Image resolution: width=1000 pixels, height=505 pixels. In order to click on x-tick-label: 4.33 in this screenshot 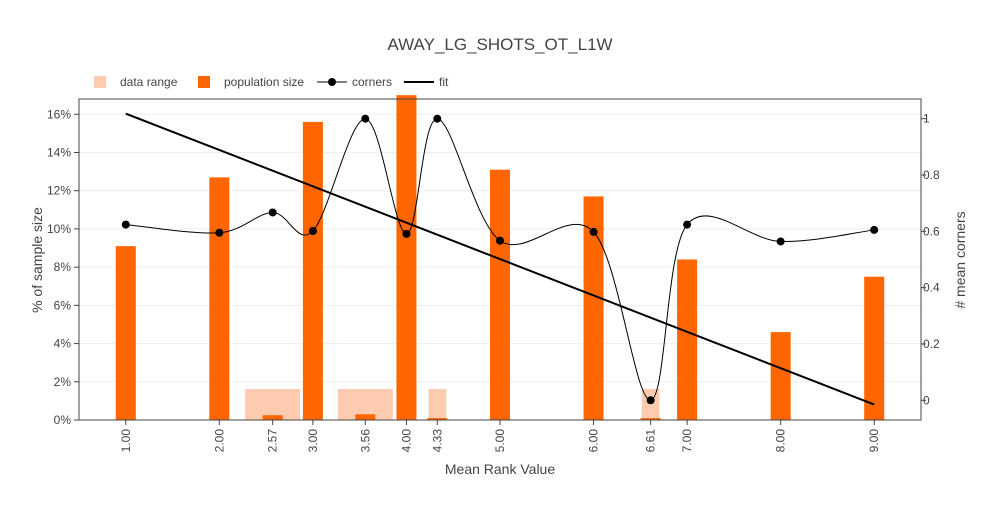, I will do `click(437, 441)`.